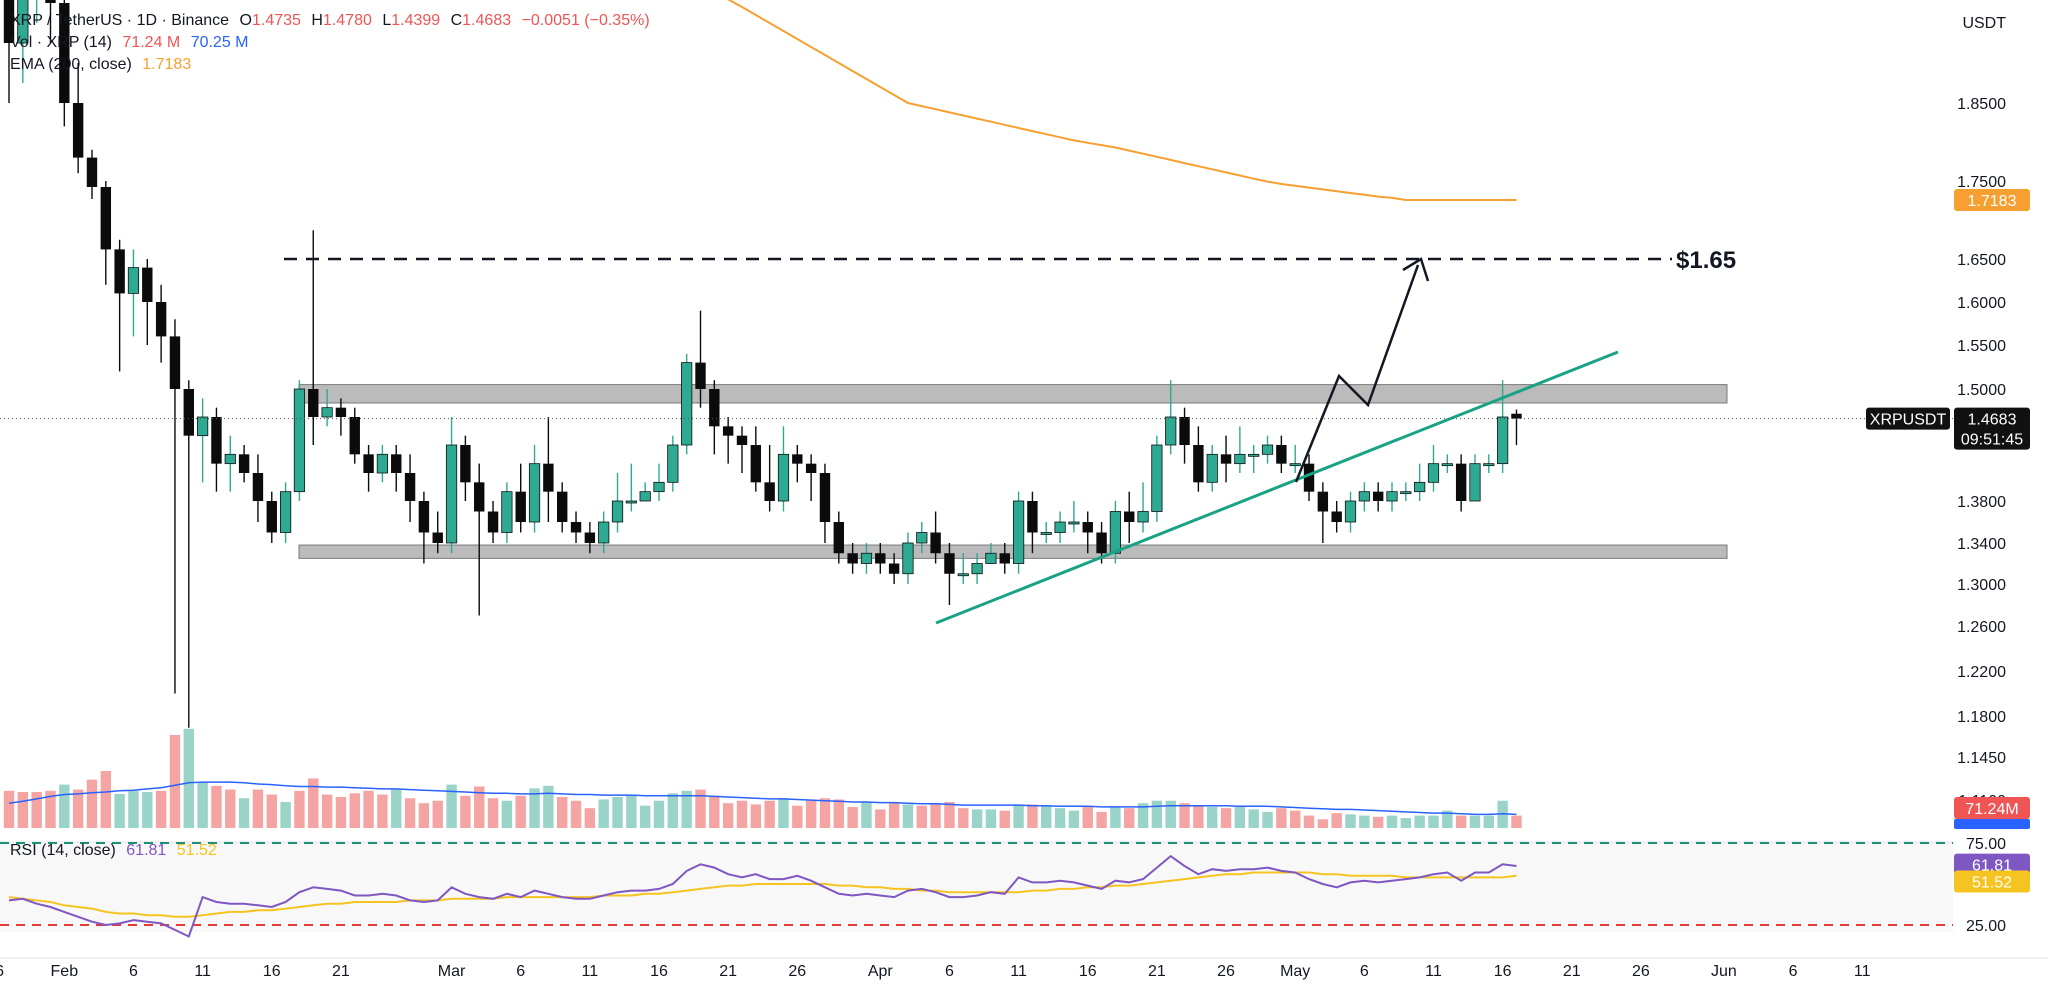 The image size is (2048, 988). What do you see at coordinates (1981, 585) in the screenshot?
I see `price-tick-label: 1.3000` at bounding box center [1981, 585].